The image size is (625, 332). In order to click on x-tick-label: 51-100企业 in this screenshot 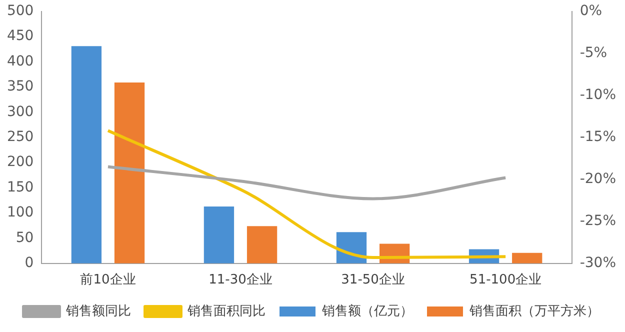, I will do `click(506, 280)`.